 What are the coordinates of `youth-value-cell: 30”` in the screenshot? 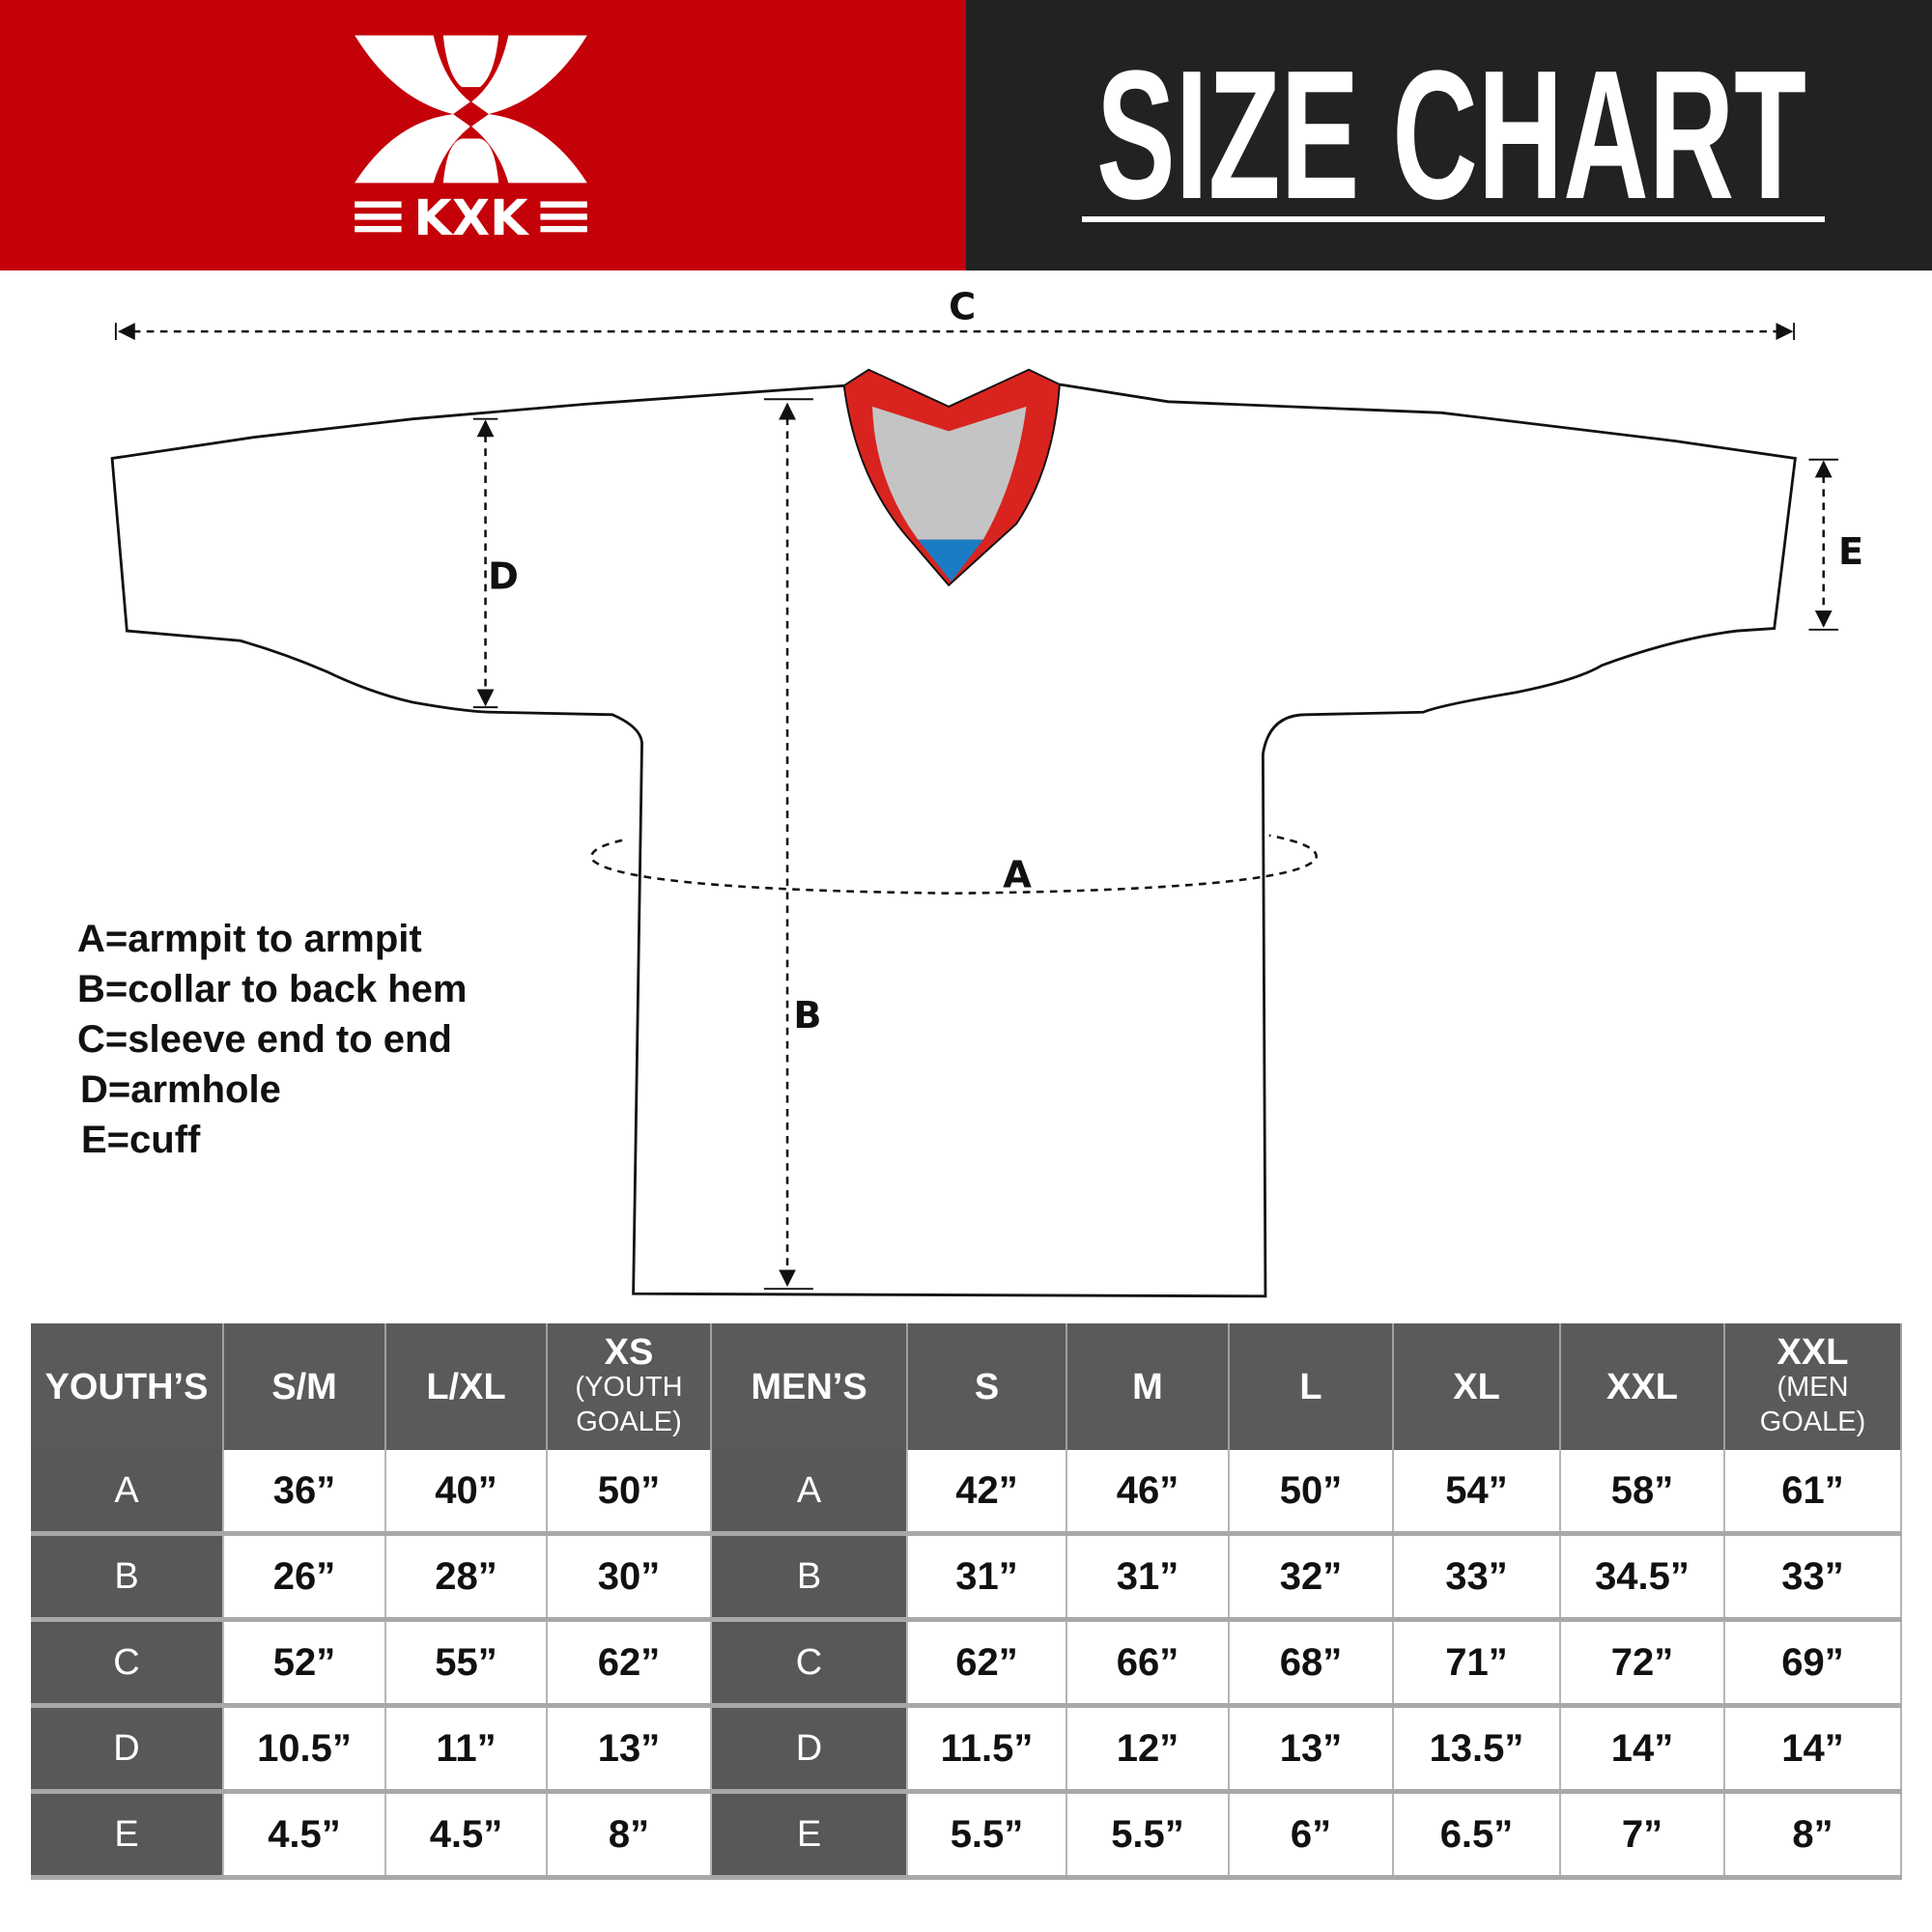 It's located at (629, 1577).